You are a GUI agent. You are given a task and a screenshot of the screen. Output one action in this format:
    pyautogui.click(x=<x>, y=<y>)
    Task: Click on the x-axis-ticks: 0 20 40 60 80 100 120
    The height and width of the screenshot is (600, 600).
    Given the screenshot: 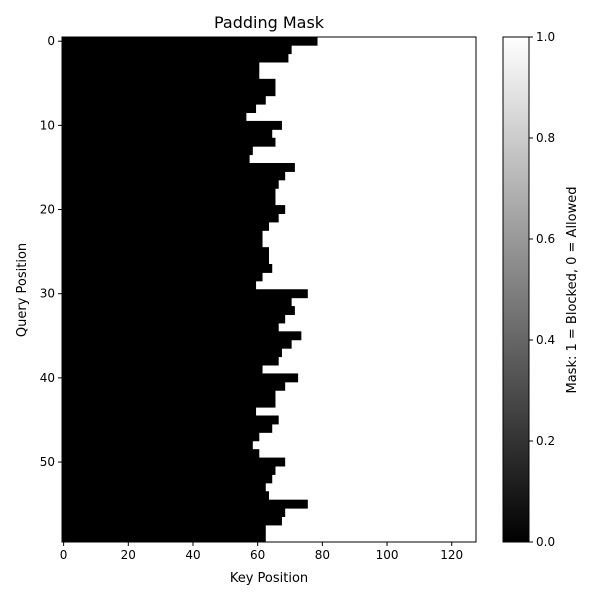 What is the action you would take?
    pyautogui.click(x=261, y=552)
    